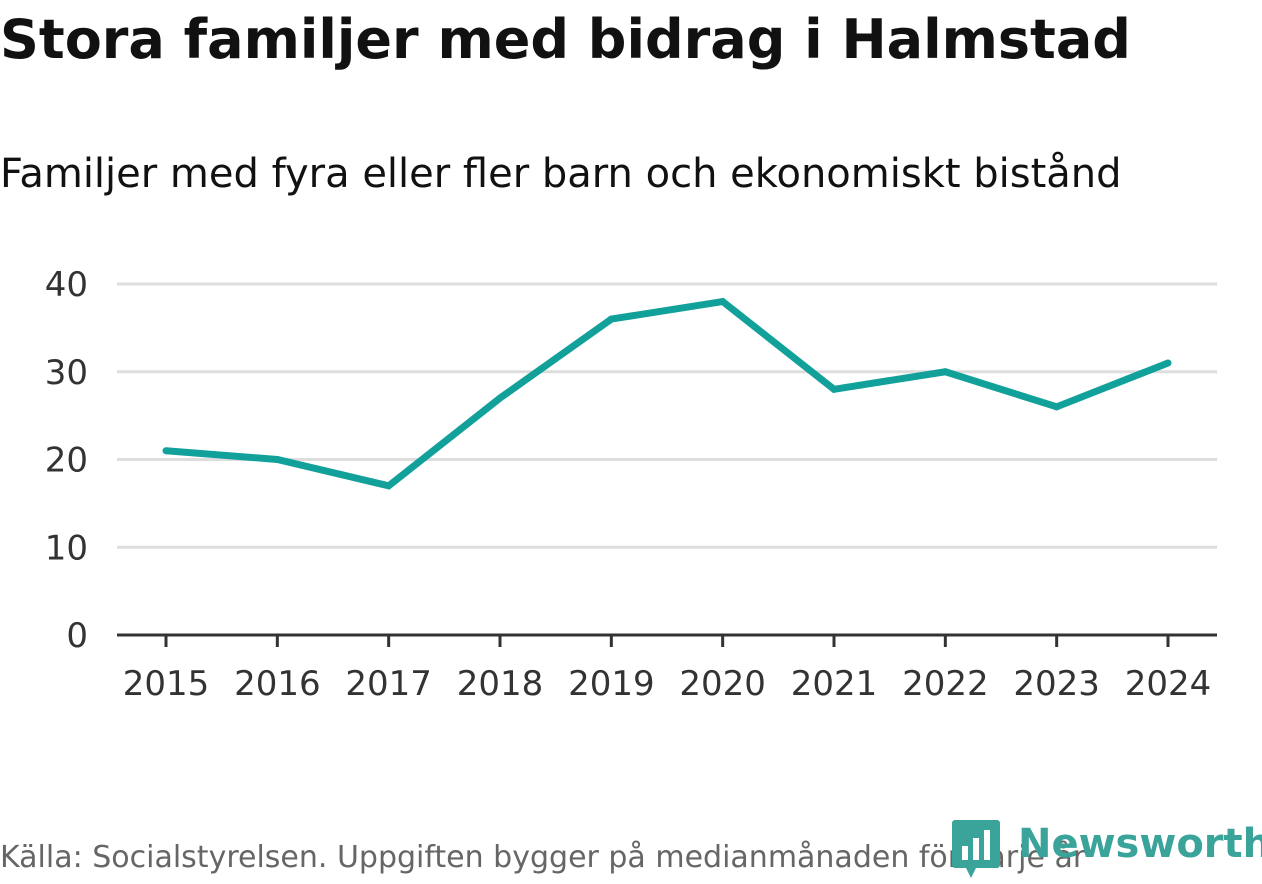  I want to click on x-tick-label-2020: 2020, so click(722, 684).